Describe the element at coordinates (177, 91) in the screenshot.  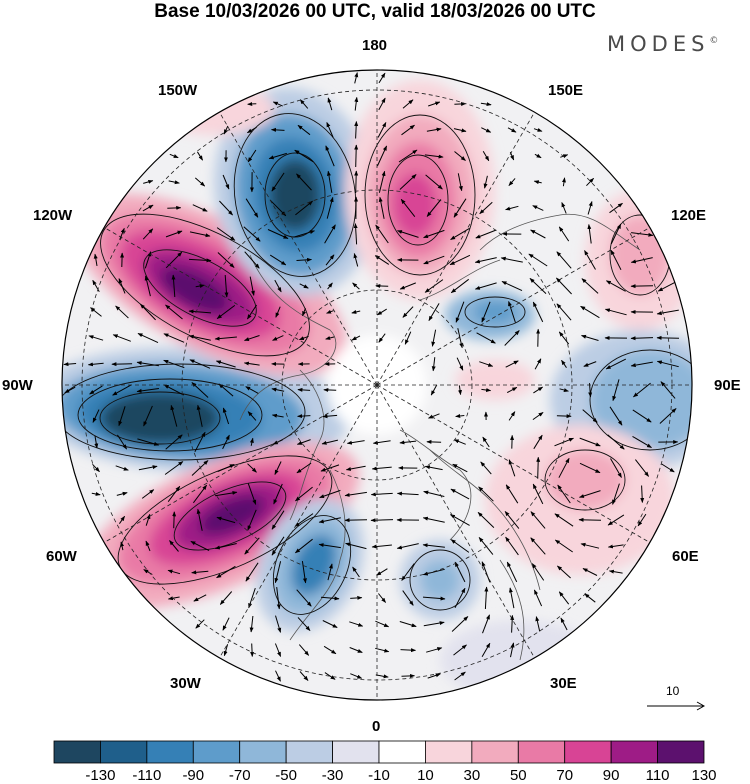
I see `lon-label-150w: 150W` at that location.